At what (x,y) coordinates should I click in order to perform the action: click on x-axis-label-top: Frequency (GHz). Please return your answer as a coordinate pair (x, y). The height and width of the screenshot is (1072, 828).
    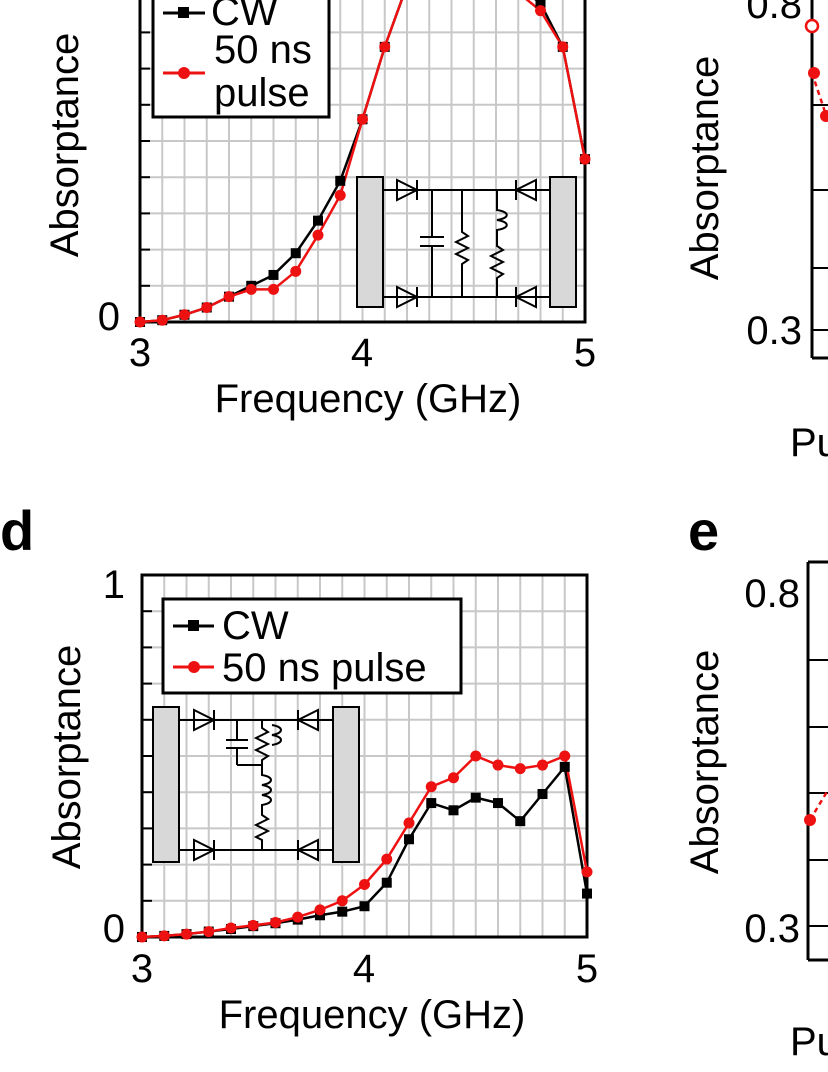
    Looking at the image, I should click on (368, 399).